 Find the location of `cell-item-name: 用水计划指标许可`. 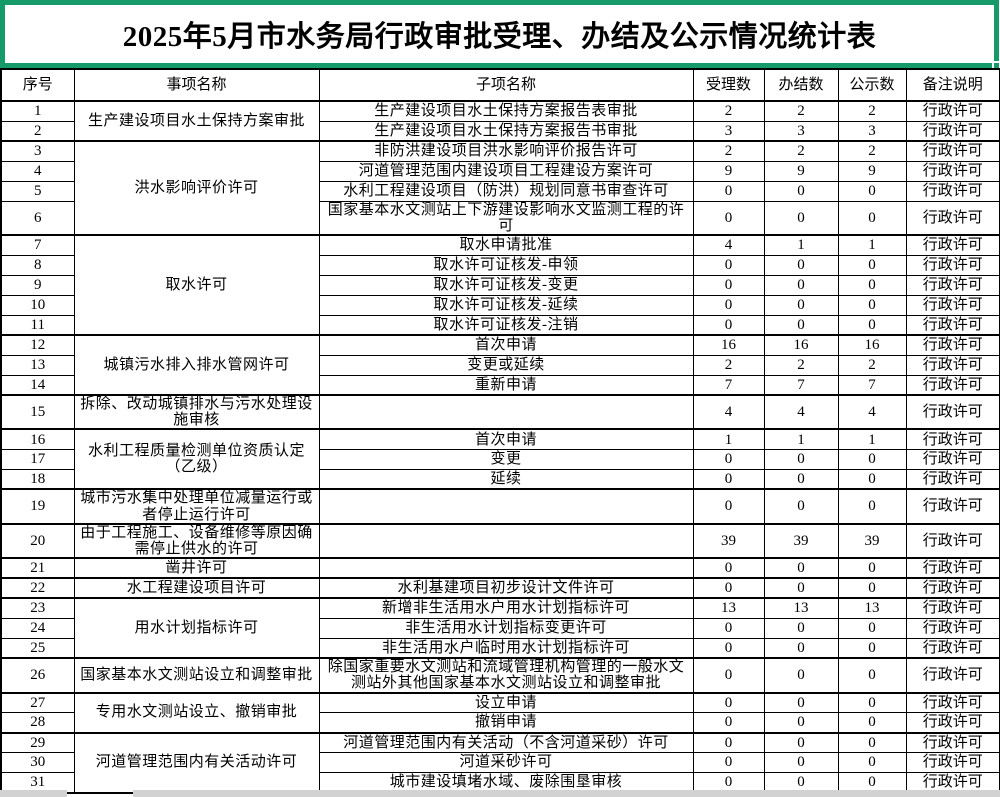

cell-item-name: 用水计划指标许可 is located at coordinates (196, 628).